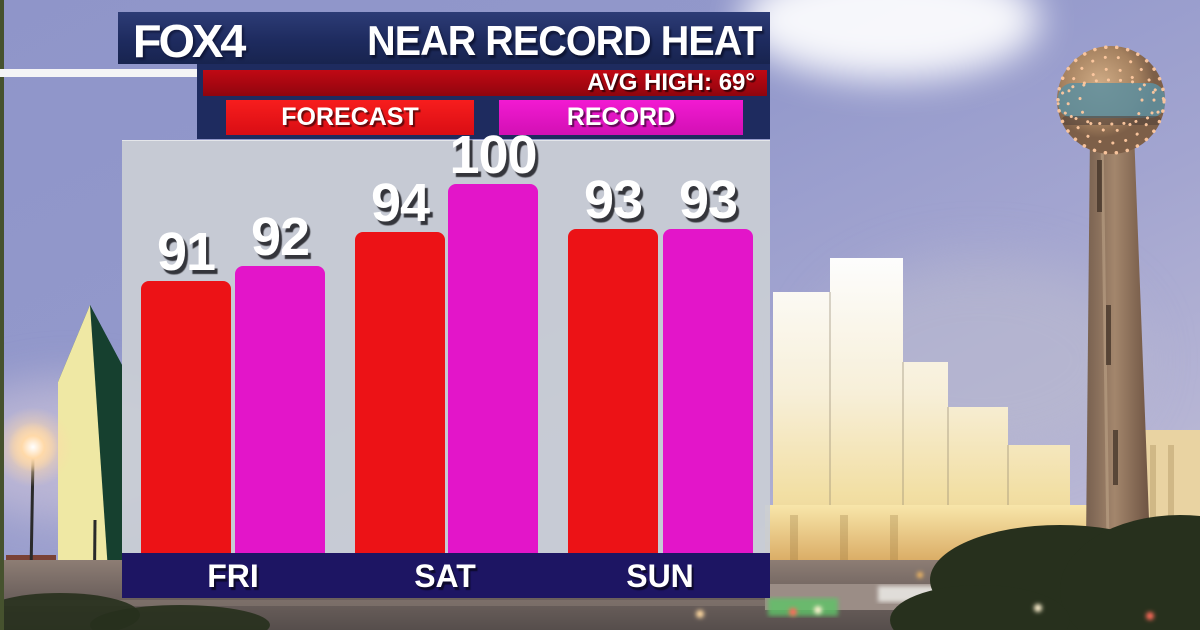  I want to click on day-label-sat: SAT, so click(445, 576).